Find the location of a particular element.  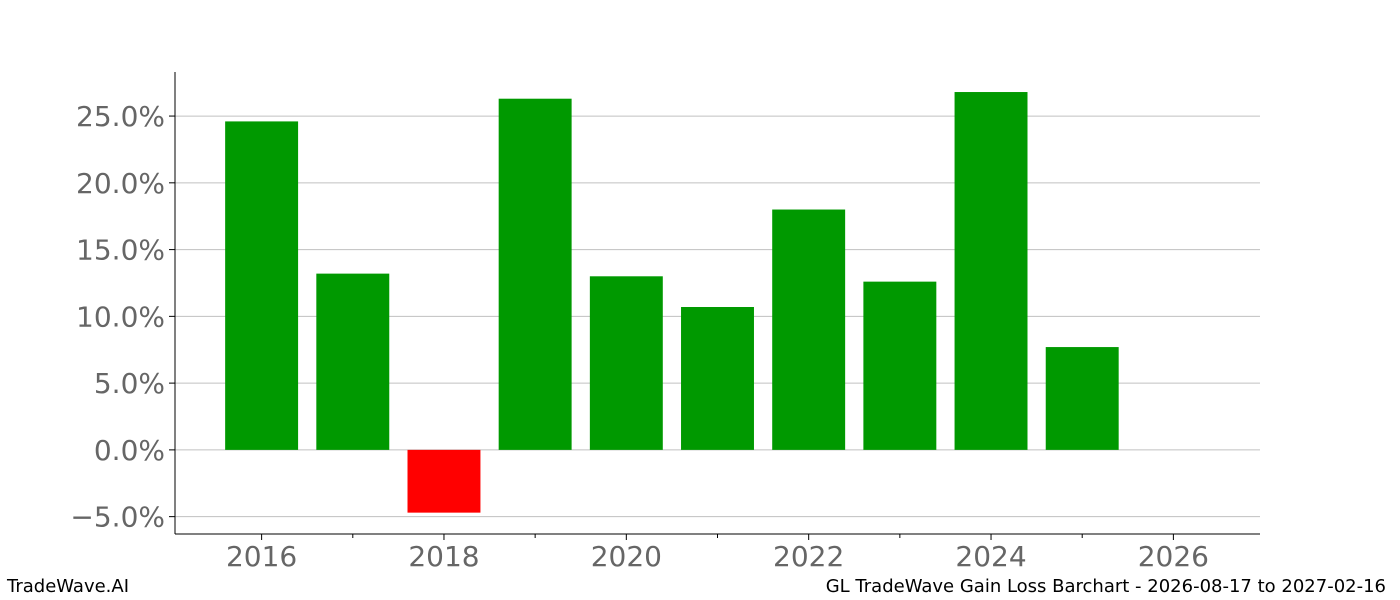

y-tick-label: −5.0% is located at coordinates (117, 517).